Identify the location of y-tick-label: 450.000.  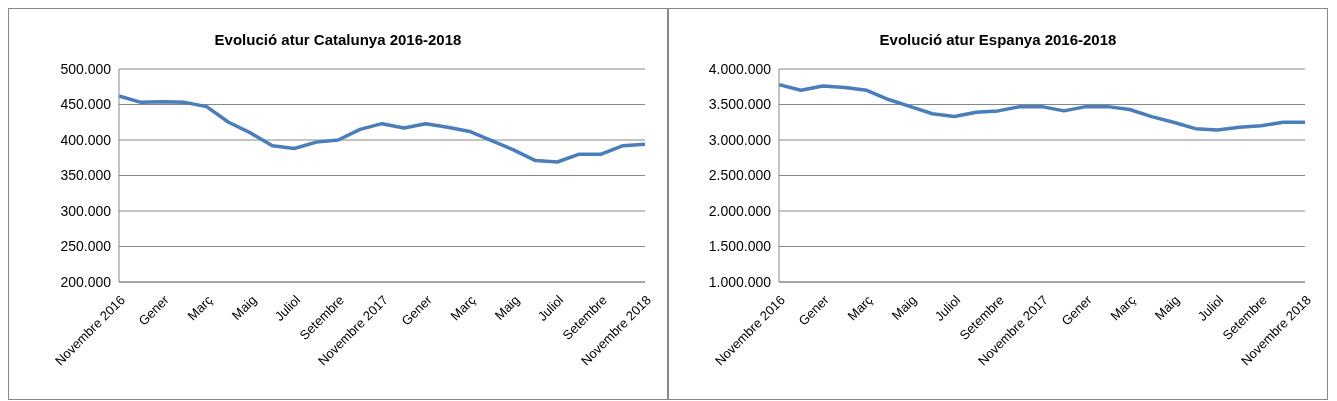
(86, 104).